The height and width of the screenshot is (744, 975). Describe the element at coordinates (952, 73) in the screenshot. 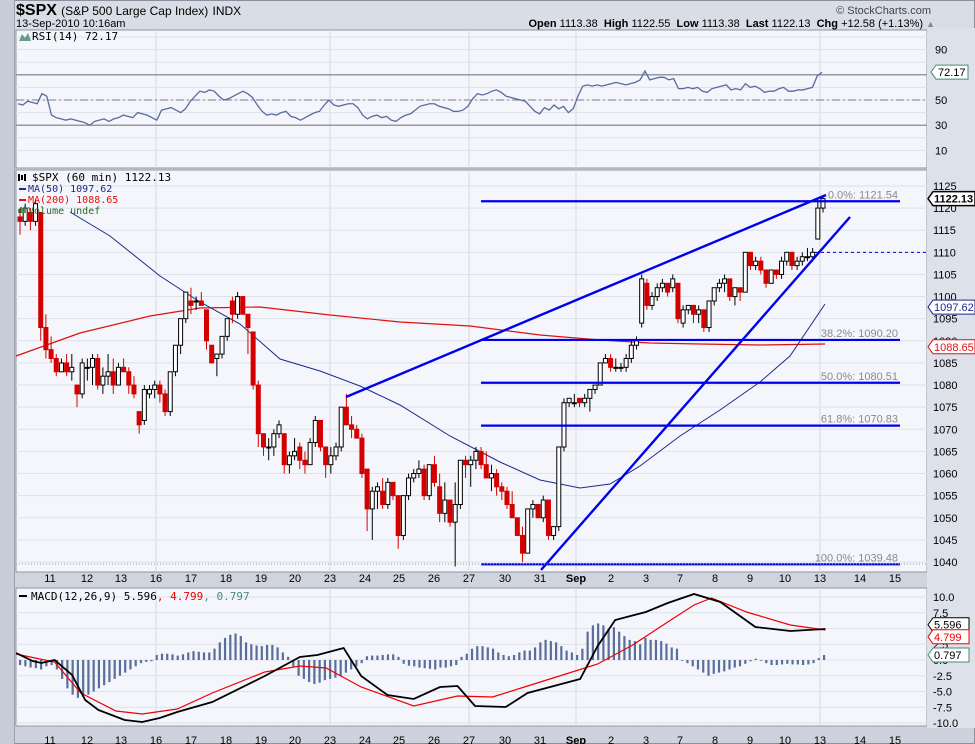

I see `rsi-value-label: 72.17` at that location.